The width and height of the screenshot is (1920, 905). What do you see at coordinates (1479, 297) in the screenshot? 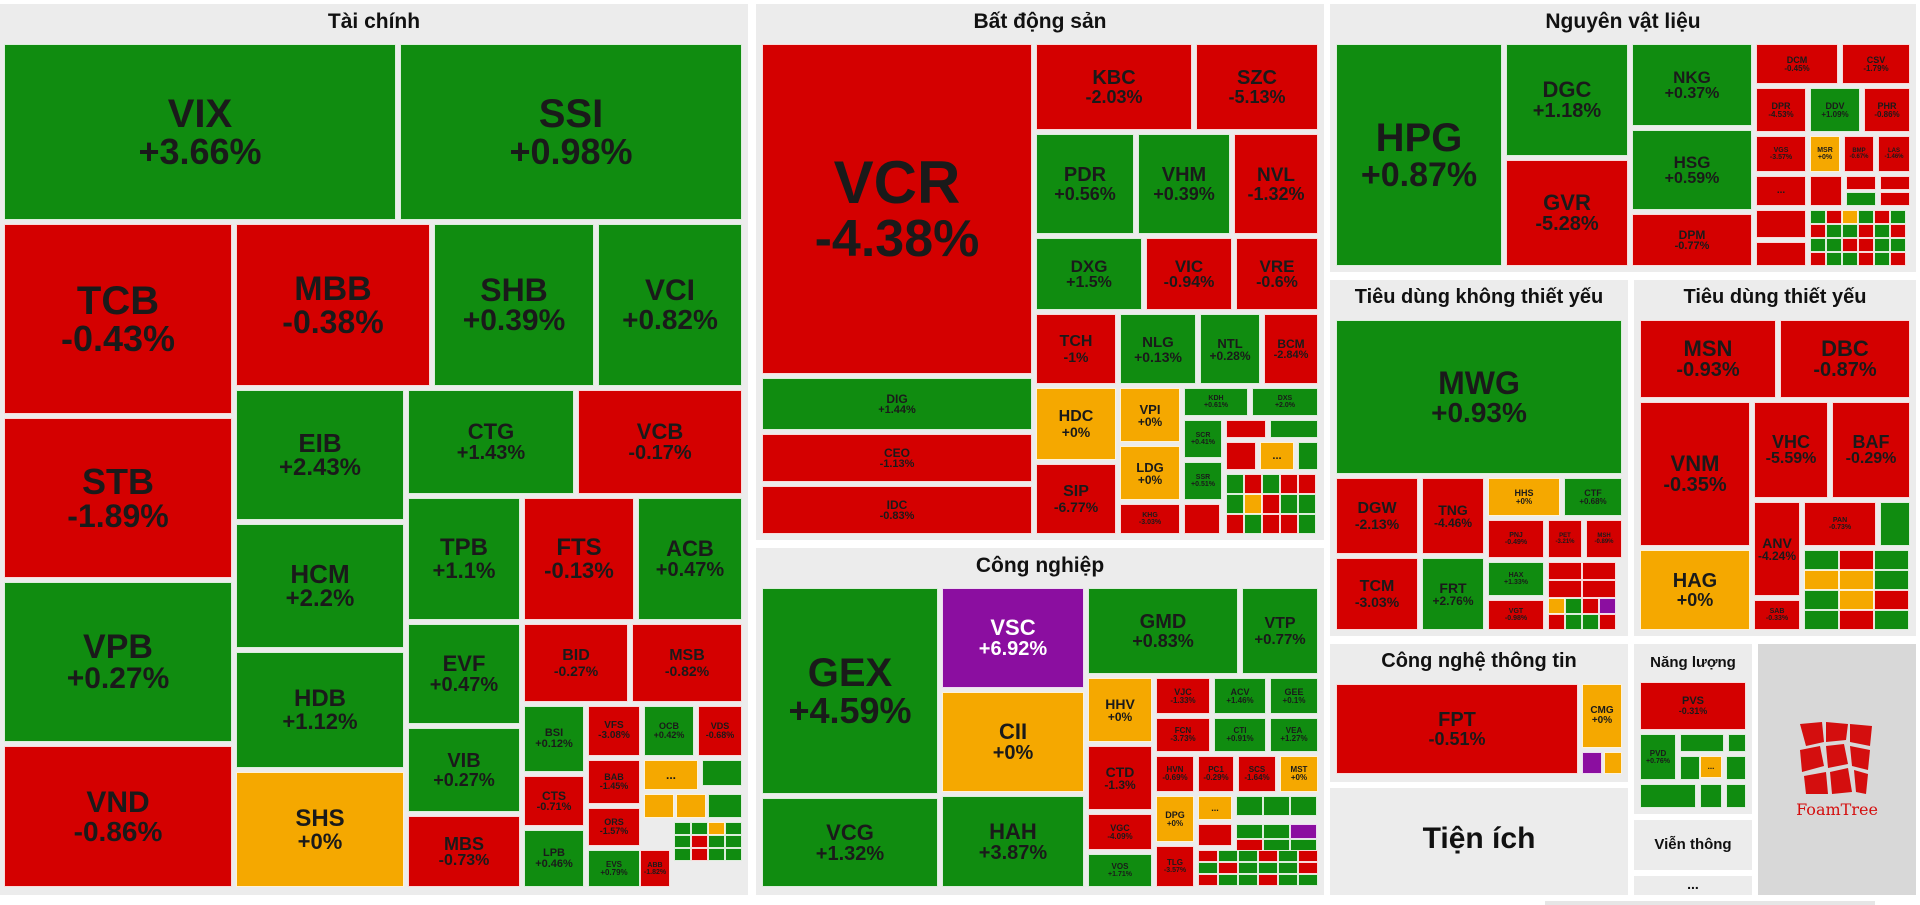
I see `sector-title: Tiêu dùng không thiết yếu` at bounding box center [1479, 297].